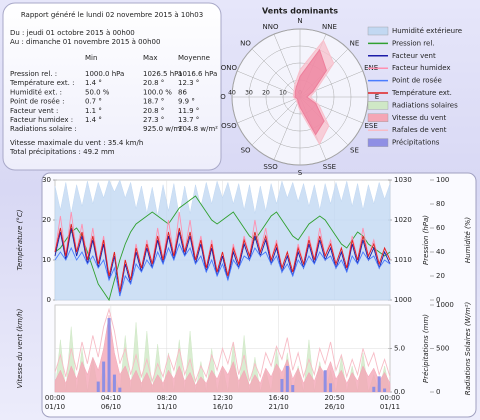  What do you see at coordinates (37, 102) in the screenshot?
I see `row-label: Point de rosée :` at bounding box center [37, 102].